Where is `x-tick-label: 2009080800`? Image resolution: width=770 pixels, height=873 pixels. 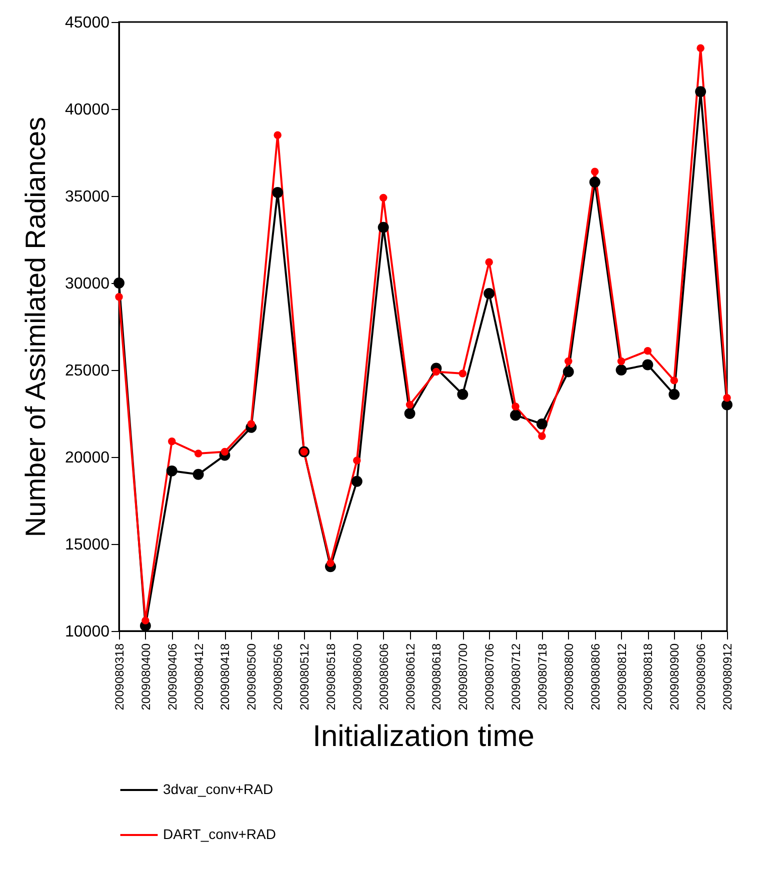
x-tick-label: 2009080800 is located at coordinates (569, 676).